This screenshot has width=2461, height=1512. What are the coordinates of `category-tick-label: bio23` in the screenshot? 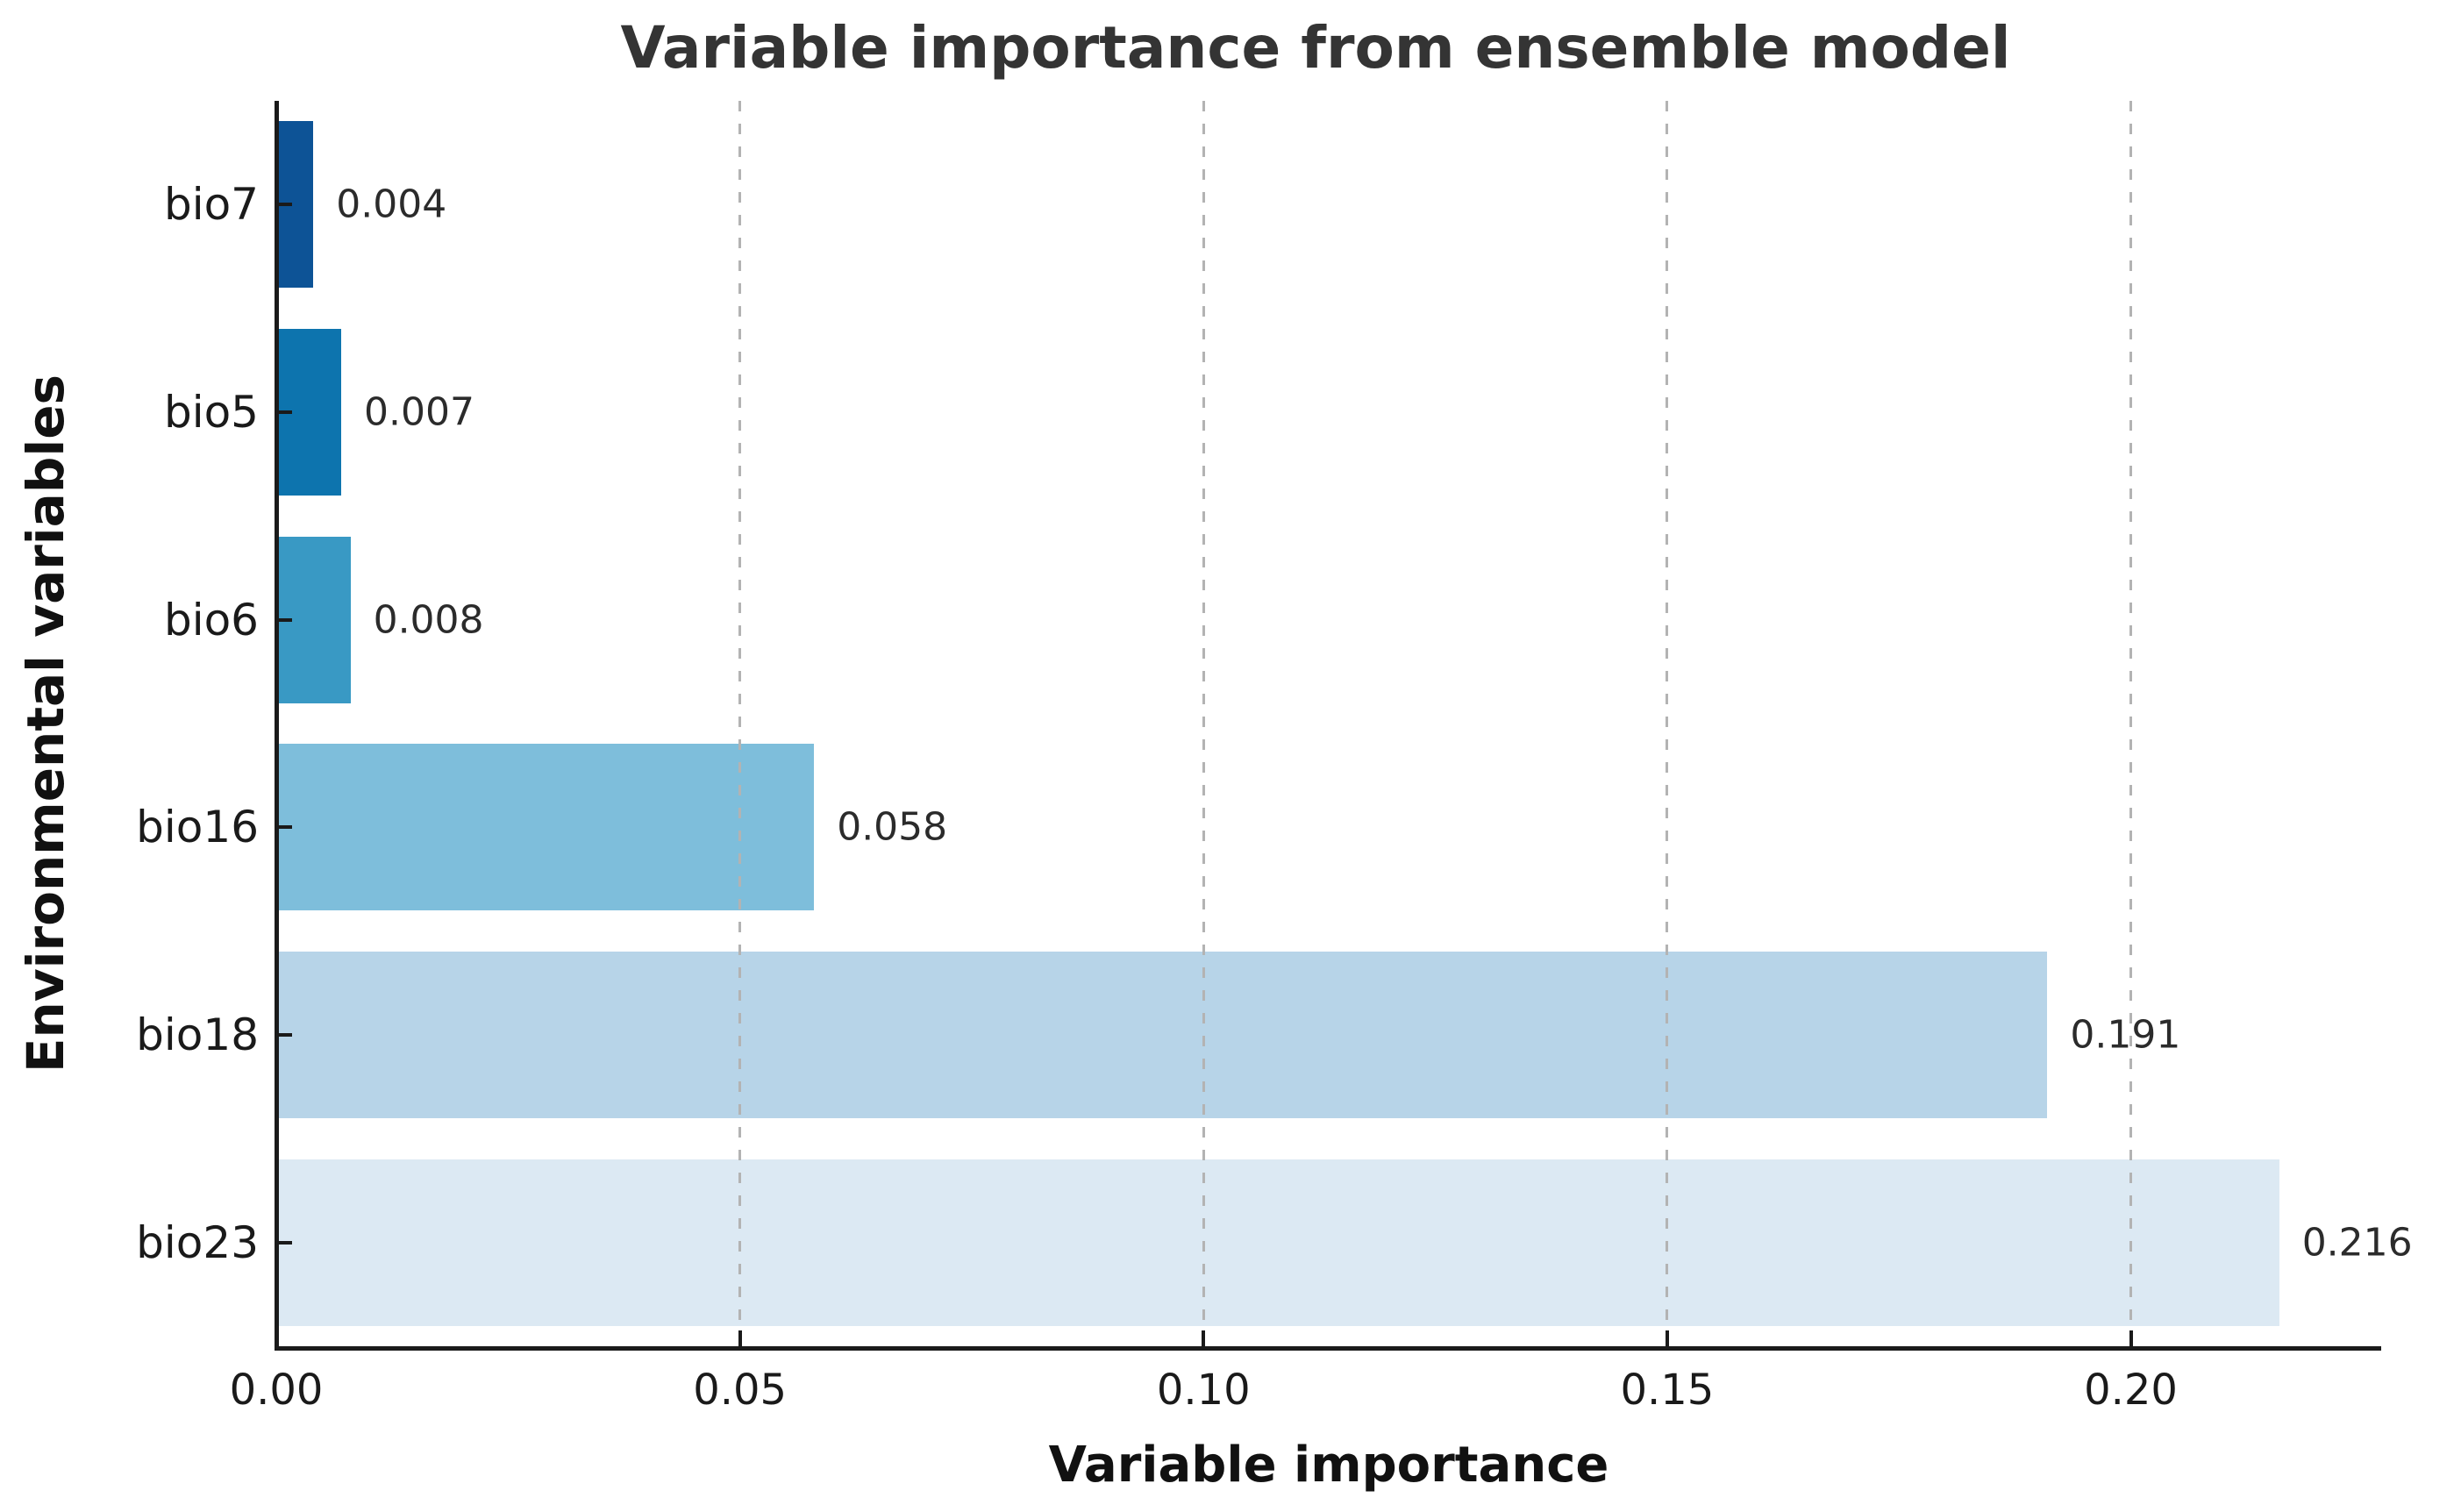 It's located at (197, 1242).